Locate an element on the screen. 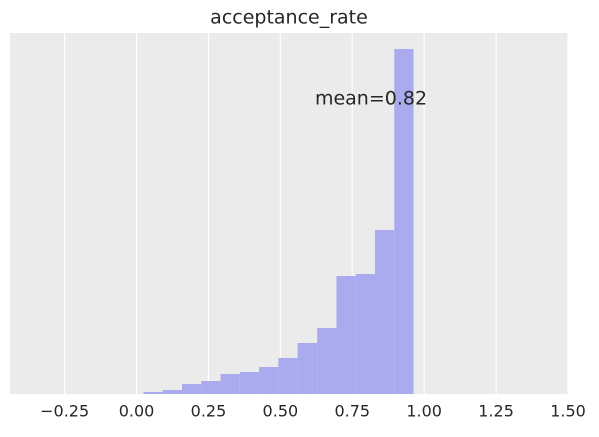  x-tick-label: 0.00 is located at coordinates (137, 411).